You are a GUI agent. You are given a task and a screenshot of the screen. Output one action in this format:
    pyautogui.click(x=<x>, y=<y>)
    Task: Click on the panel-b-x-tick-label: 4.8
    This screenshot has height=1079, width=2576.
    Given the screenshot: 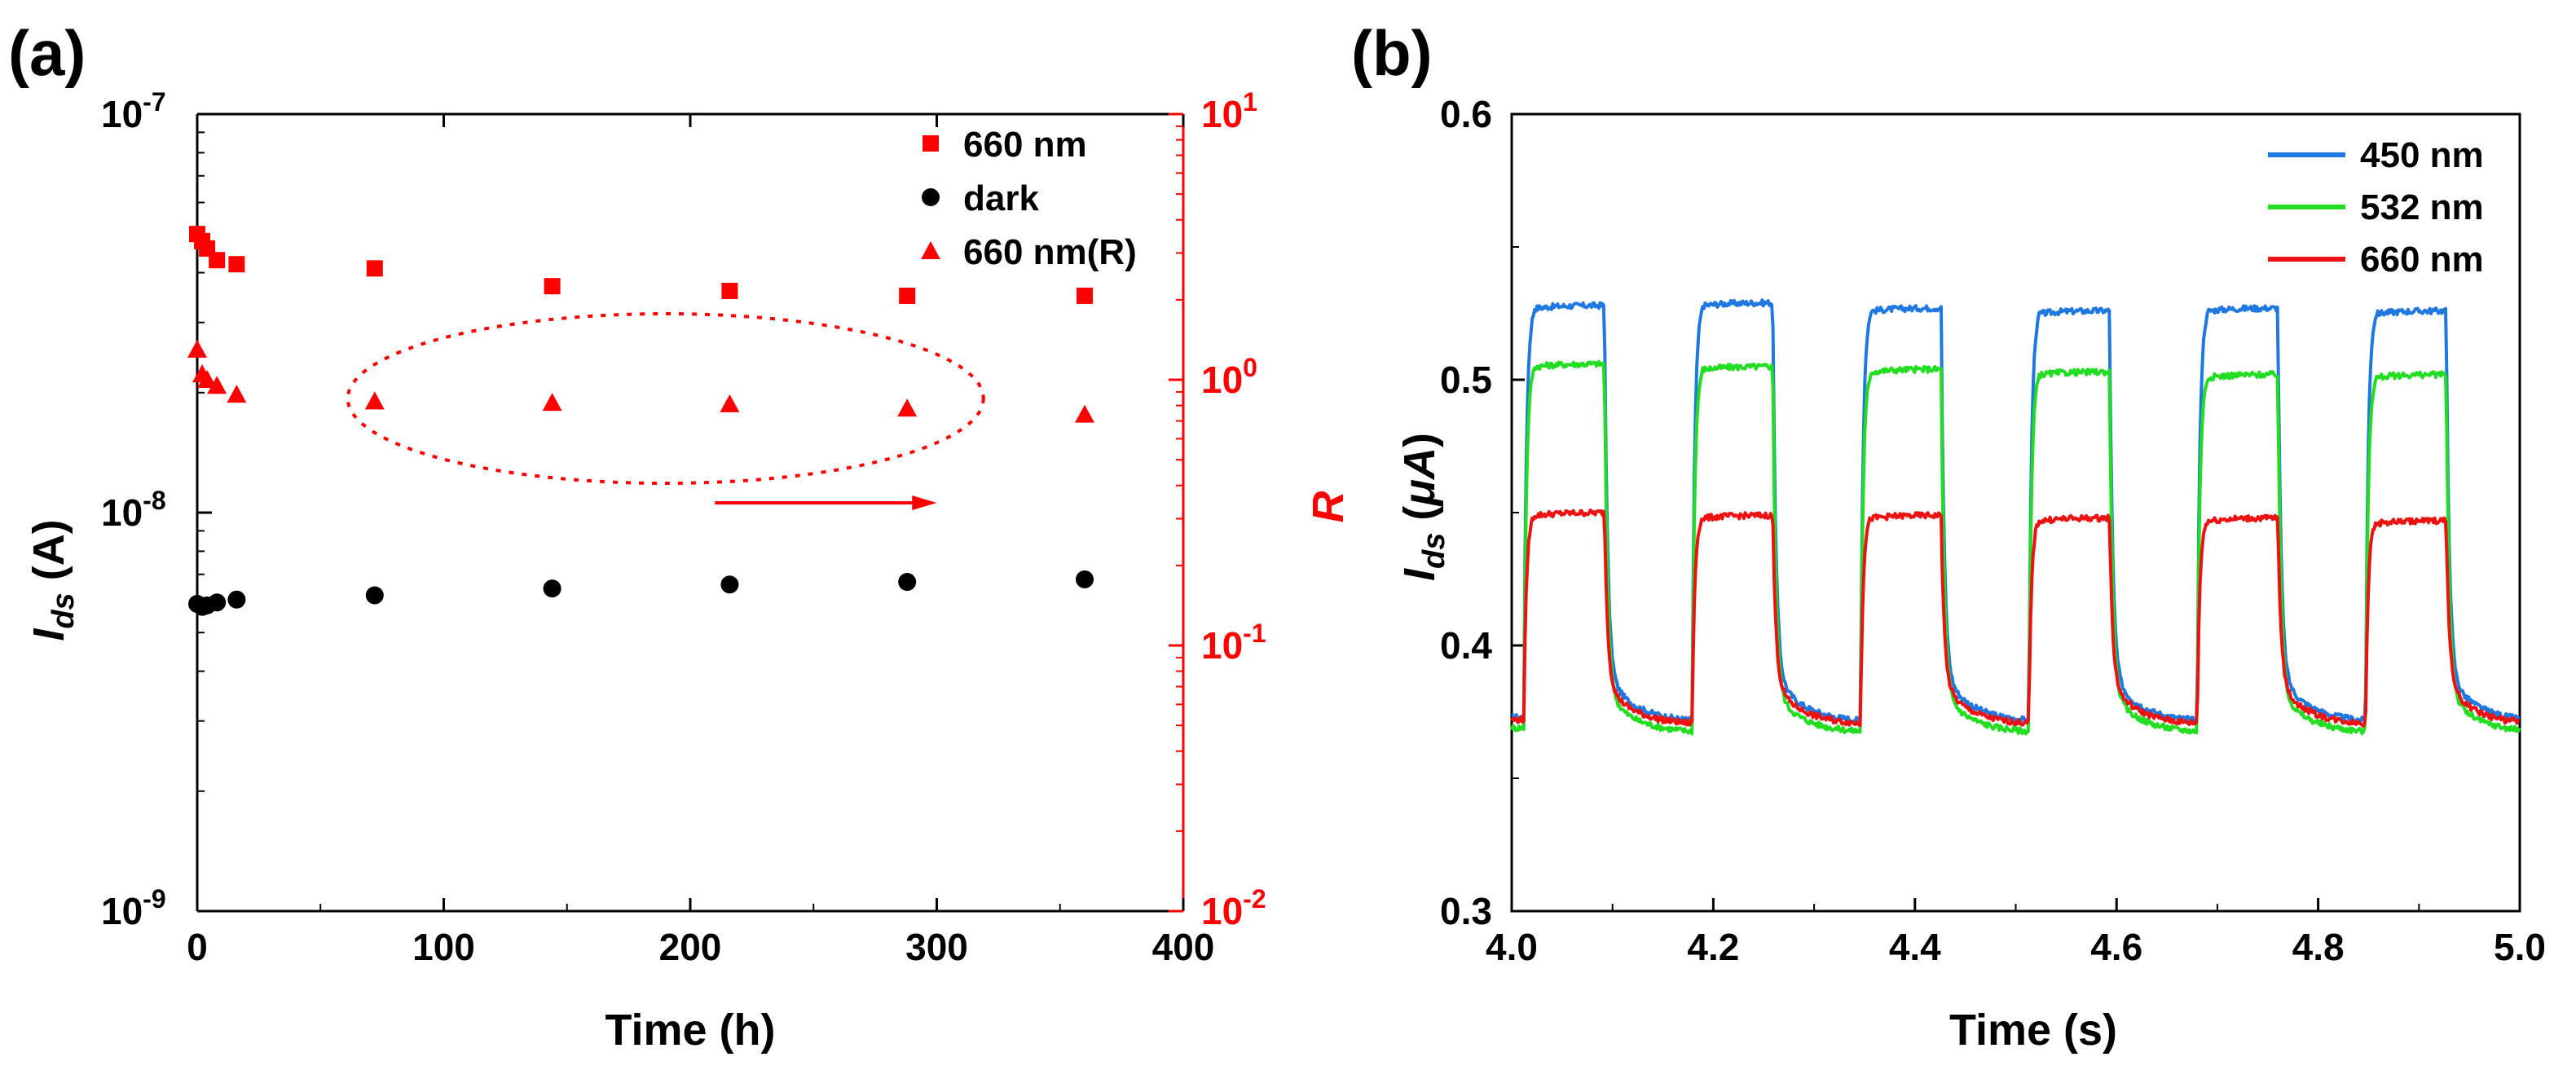 What is the action you would take?
    pyautogui.click(x=2318, y=947)
    